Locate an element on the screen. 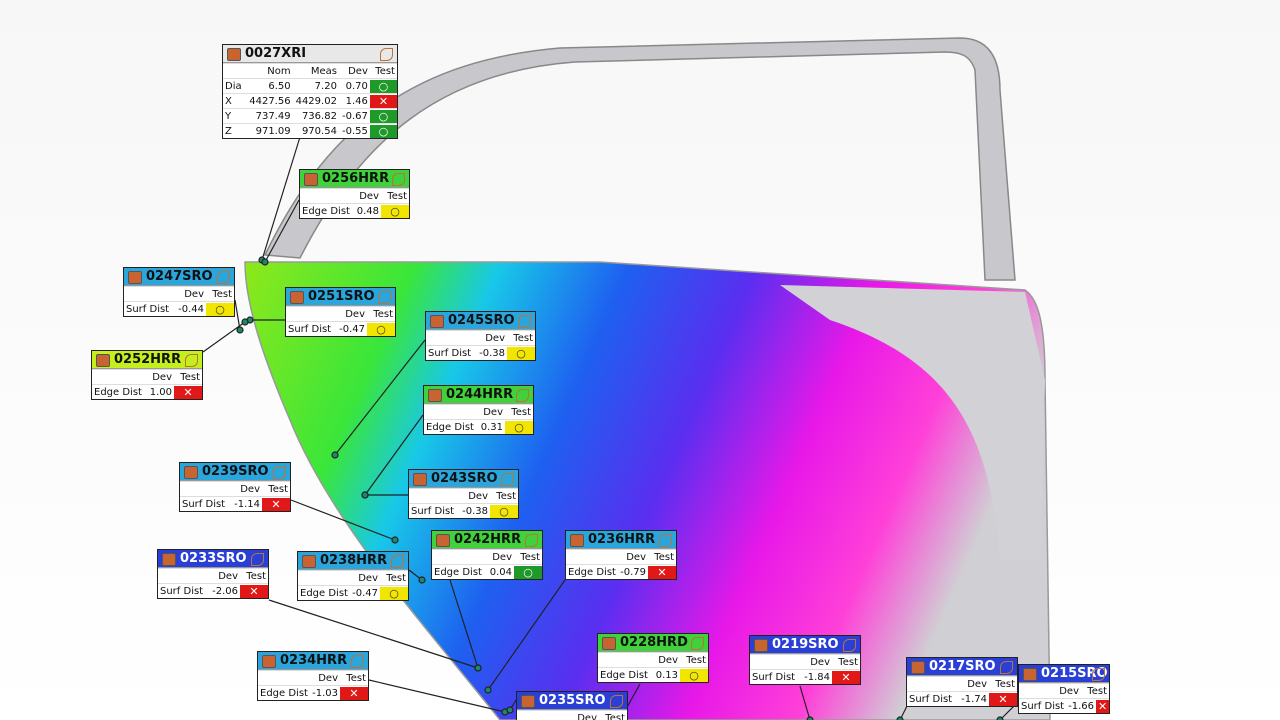 The image size is (1280, 720). callout: 0217SRO Dev Test Surf Dist -1.74 ✕ is located at coordinates (962, 682).